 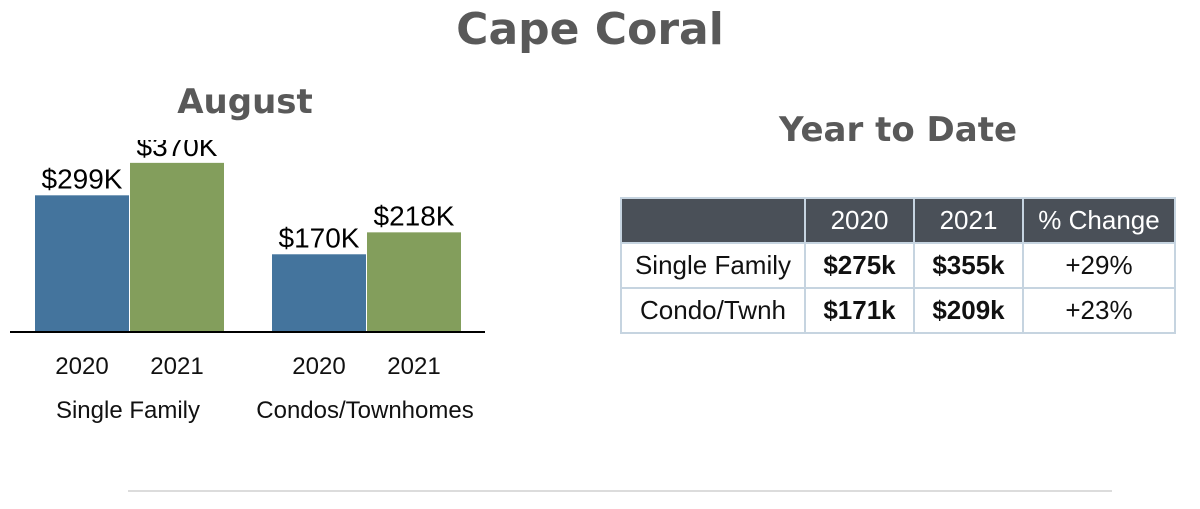 What do you see at coordinates (82, 263) in the screenshot?
I see `bar-2020-single-family` at bounding box center [82, 263].